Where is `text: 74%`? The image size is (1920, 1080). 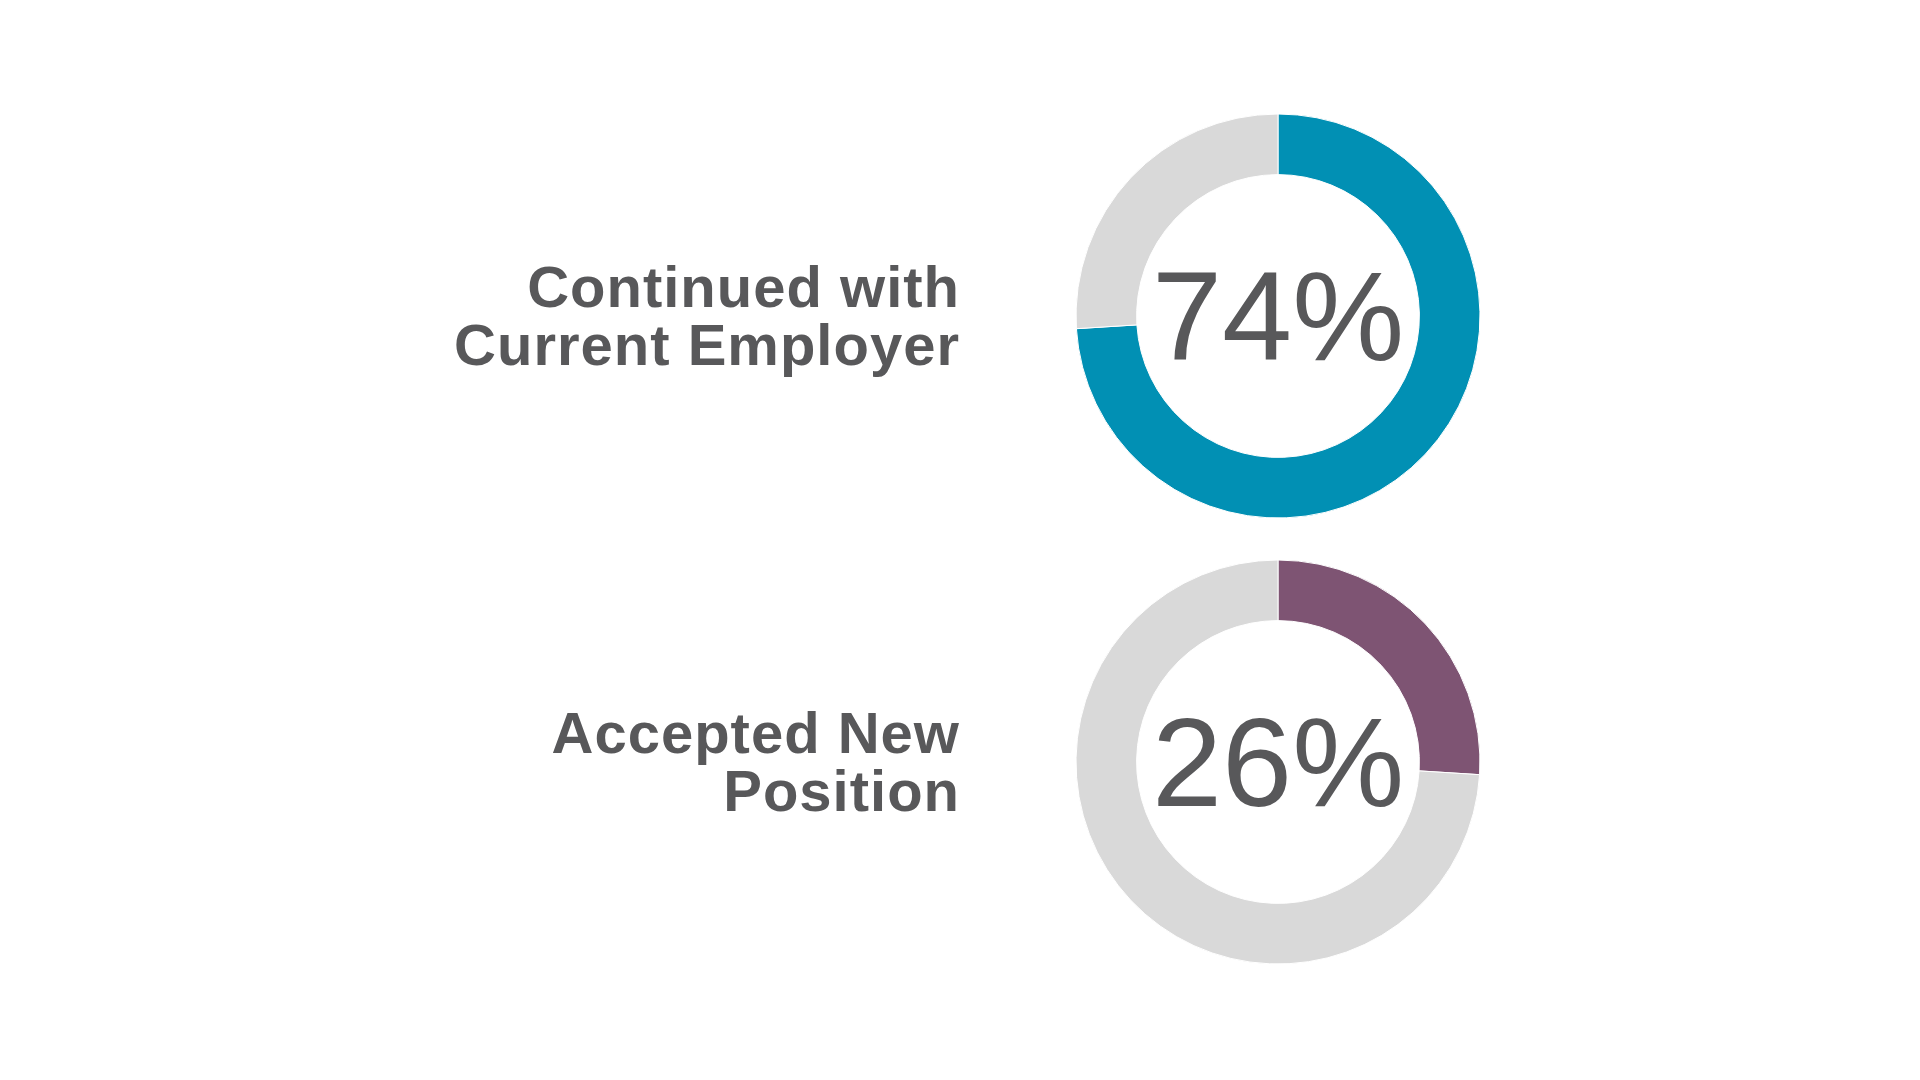 text: 74% is located at coordinates (1278, 316).